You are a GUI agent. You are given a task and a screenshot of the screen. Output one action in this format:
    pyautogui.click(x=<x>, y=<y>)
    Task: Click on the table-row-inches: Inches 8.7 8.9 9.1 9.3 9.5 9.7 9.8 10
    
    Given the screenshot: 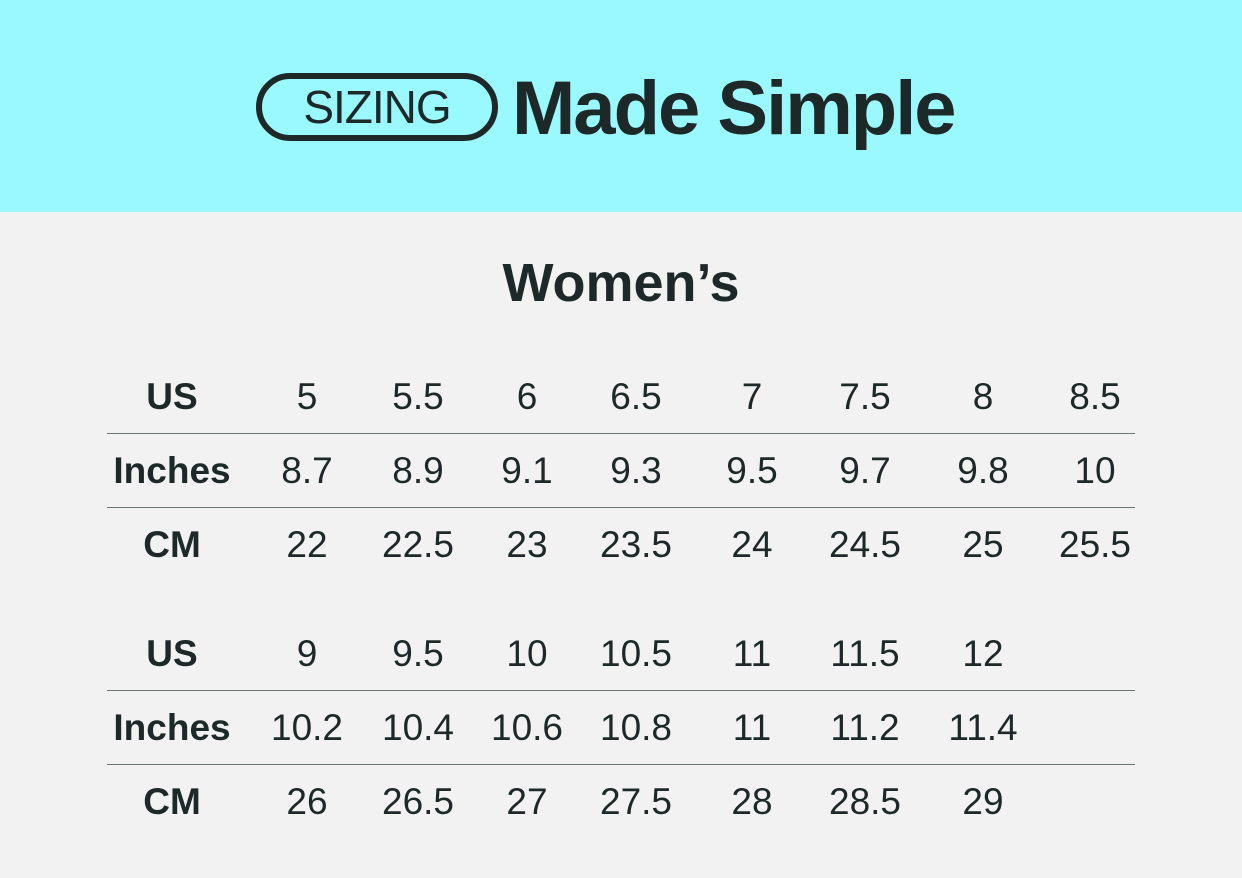 What is the action you would take?
    pyautogui.click(x=621, y=470)
    